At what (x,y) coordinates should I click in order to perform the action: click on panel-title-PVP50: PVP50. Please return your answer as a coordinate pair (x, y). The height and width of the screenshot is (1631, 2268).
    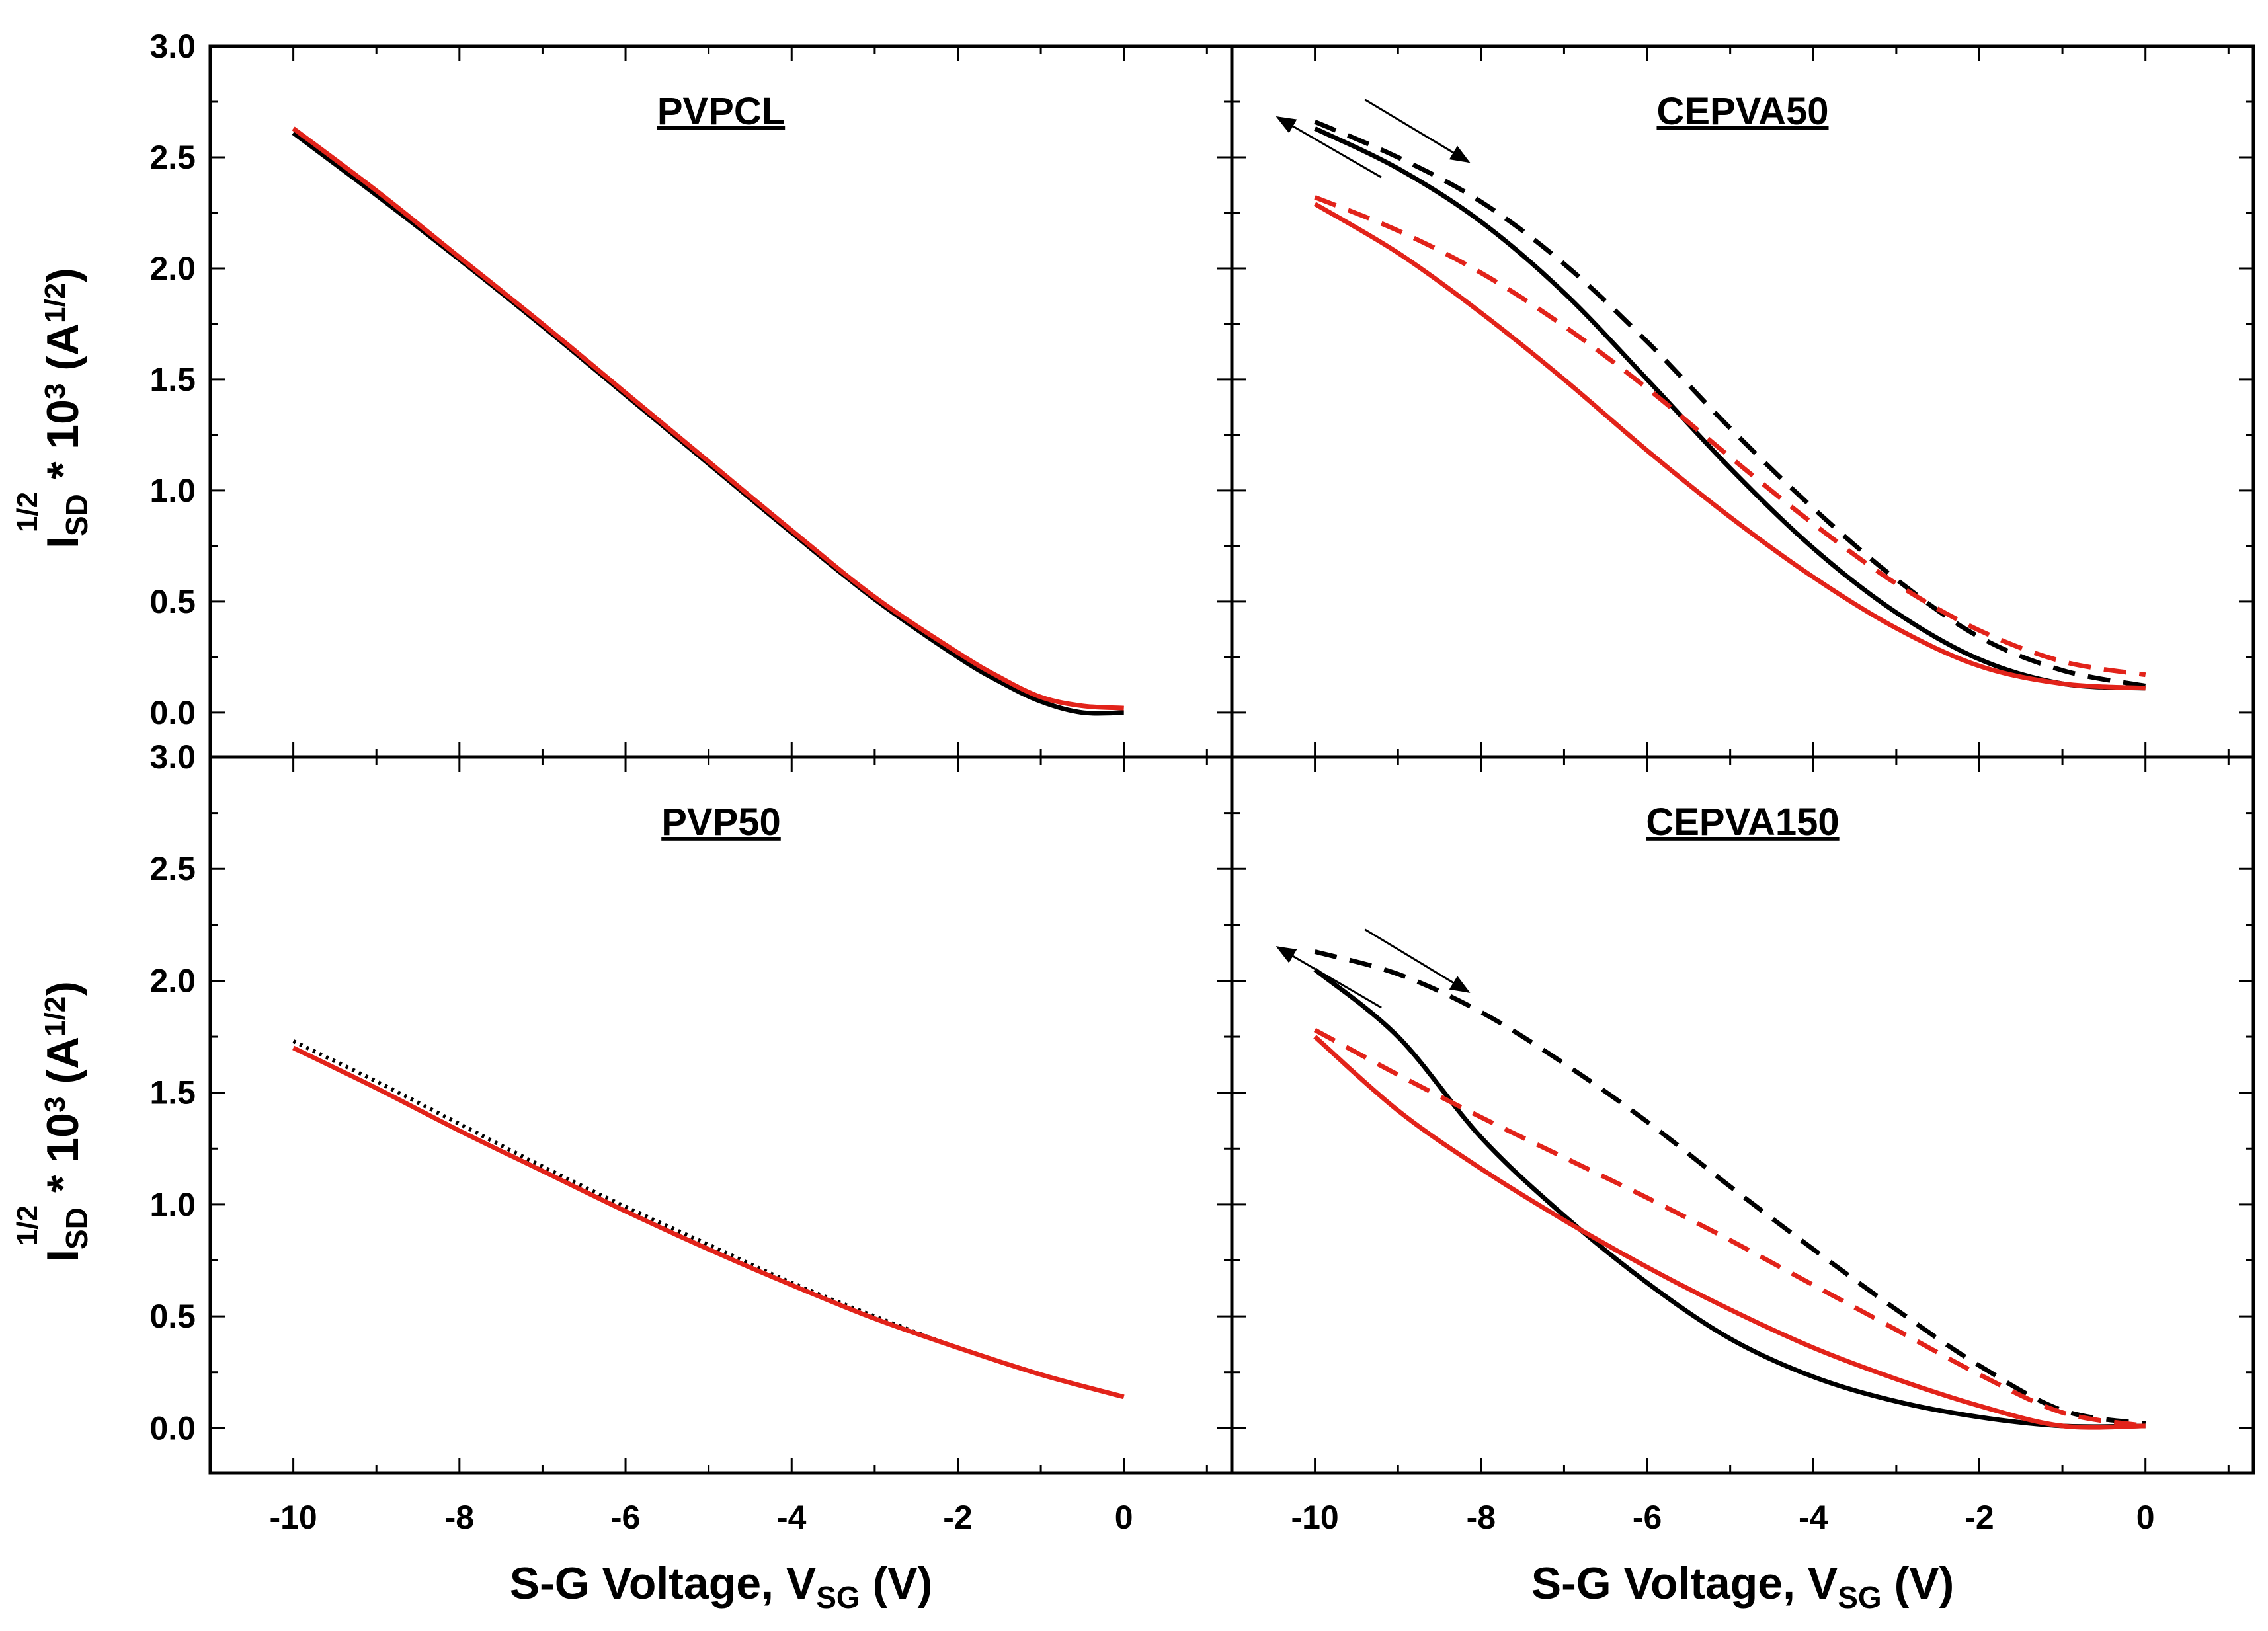
    Looking at the image, I should click on (721, 823).